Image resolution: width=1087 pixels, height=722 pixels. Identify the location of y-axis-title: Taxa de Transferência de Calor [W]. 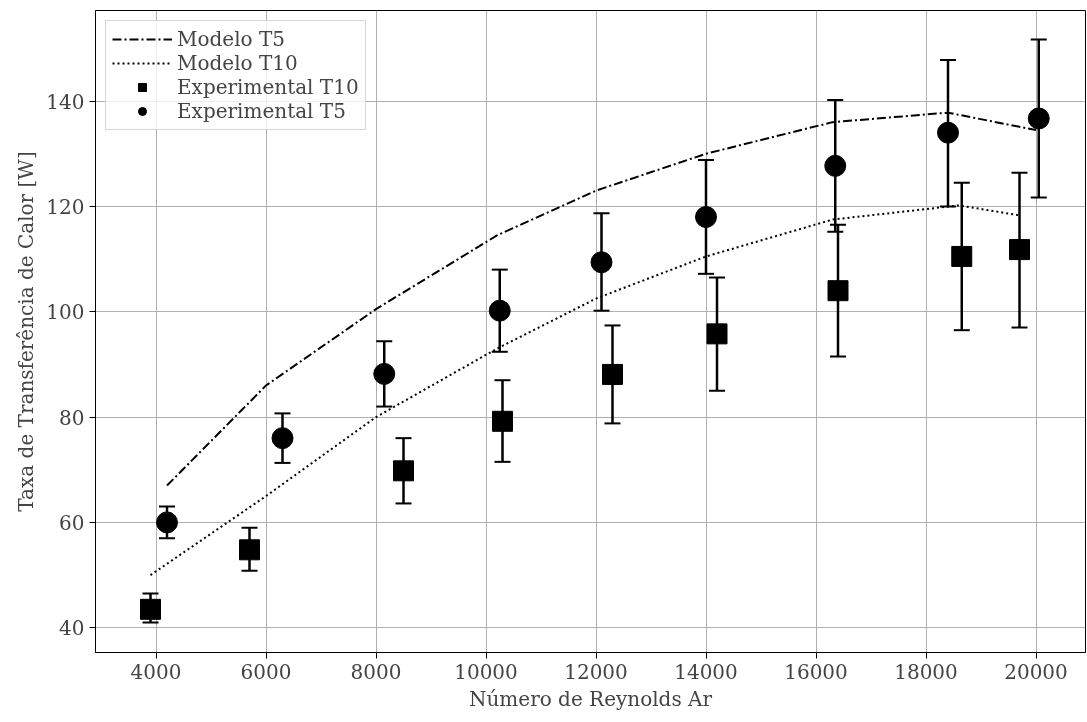
(26, 331).